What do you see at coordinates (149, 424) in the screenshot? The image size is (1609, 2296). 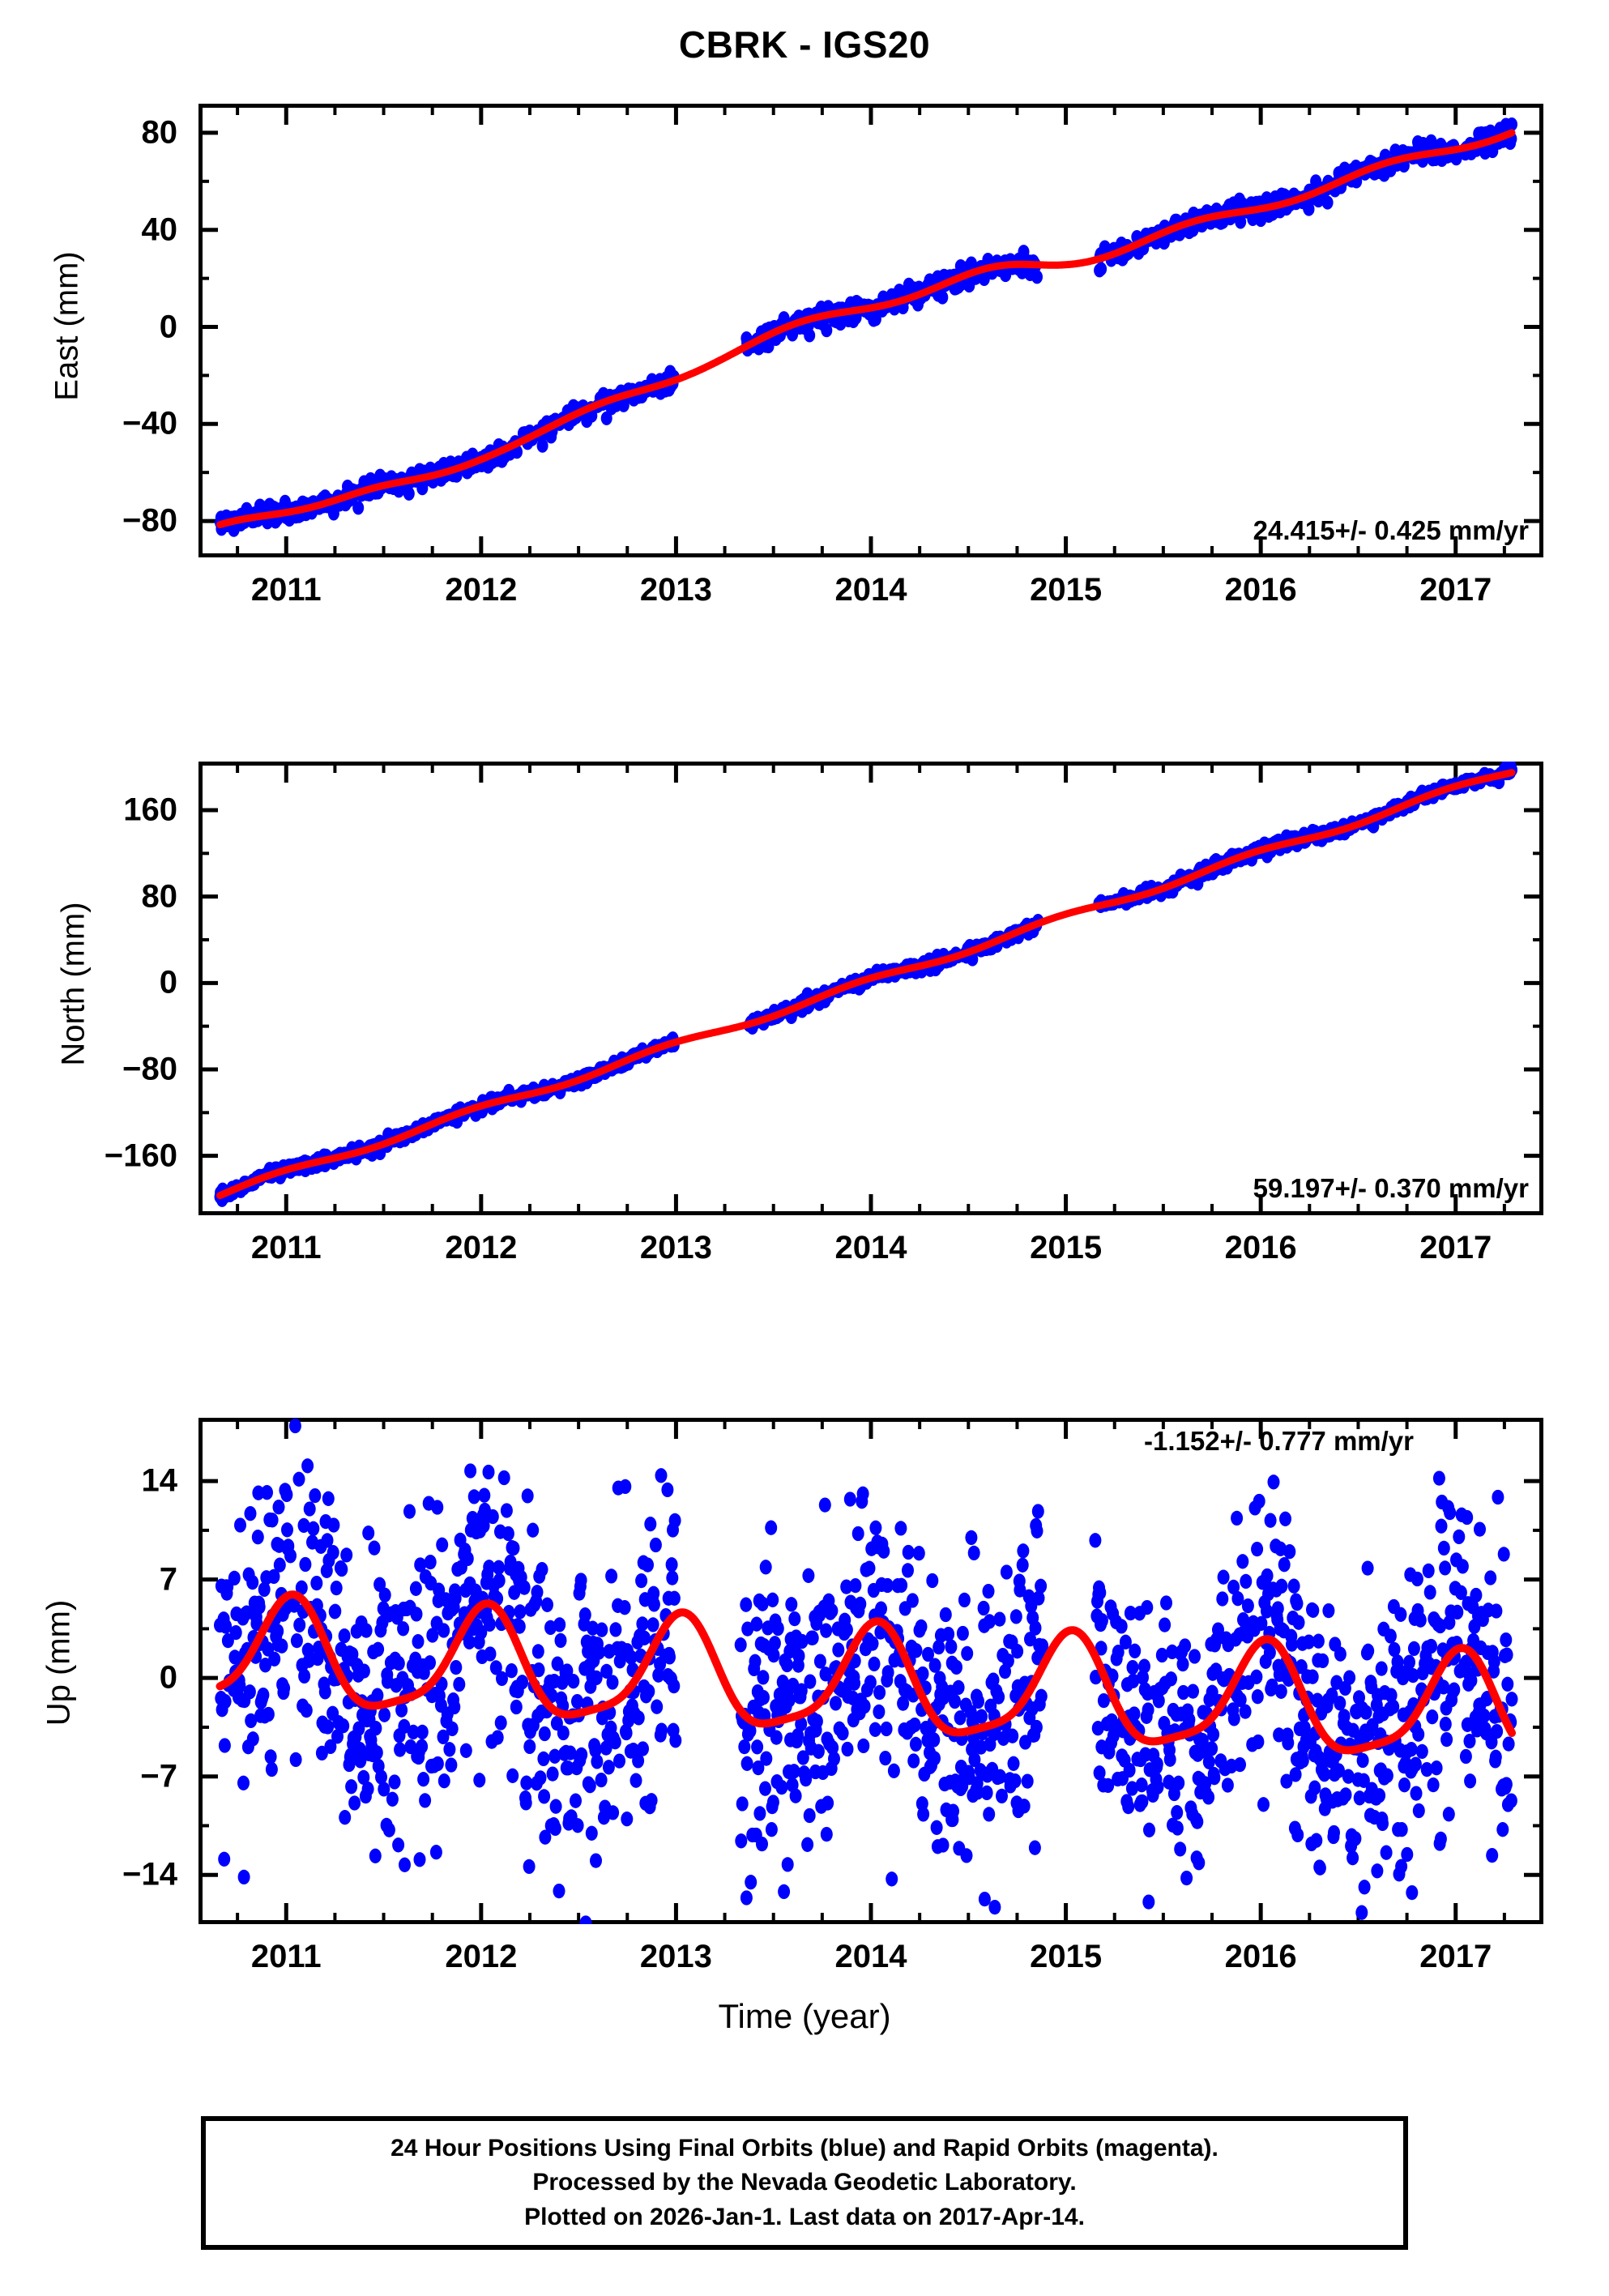 I see `ytick-label: −40` at bounding box center [149, 424].